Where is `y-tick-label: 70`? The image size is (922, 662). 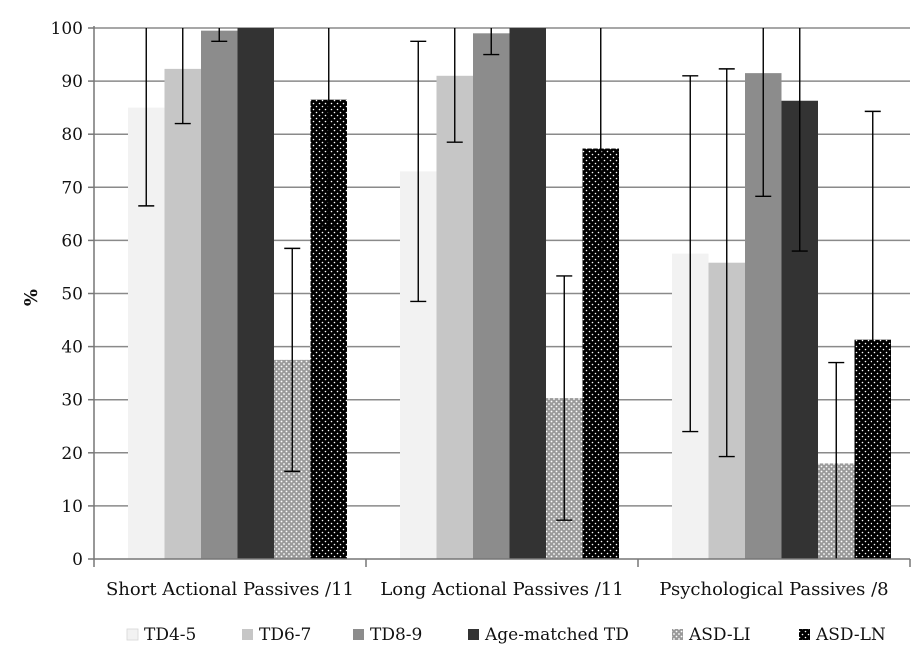 y-tick-label: 70 is located at coordinates (72, 188).